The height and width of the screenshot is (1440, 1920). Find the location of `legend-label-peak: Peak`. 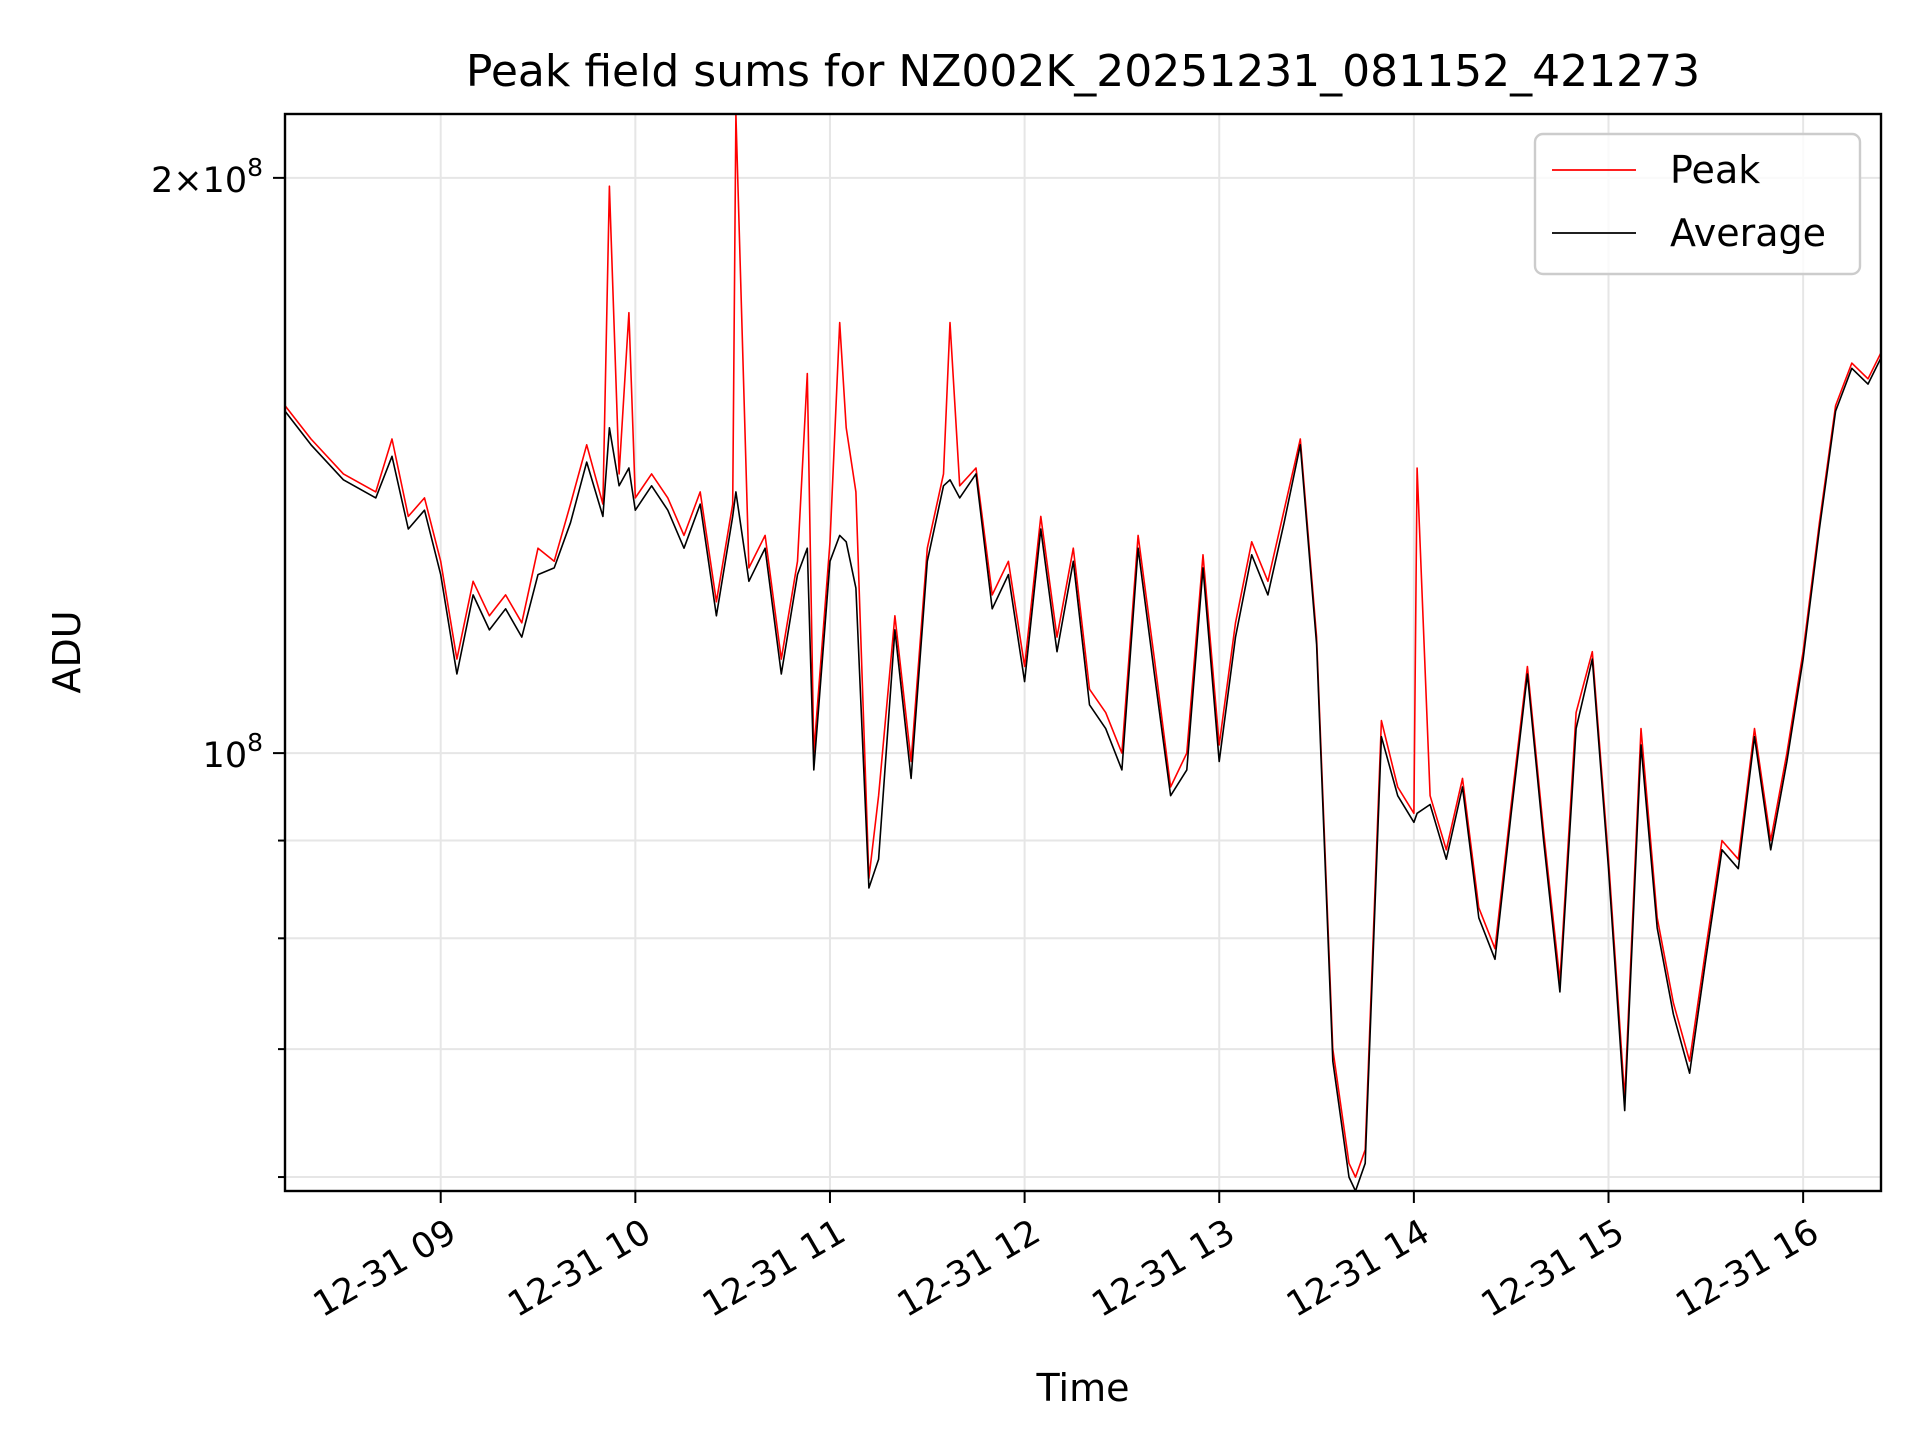

legend-label-peak: Peak is located at coordinates (1715, 170).